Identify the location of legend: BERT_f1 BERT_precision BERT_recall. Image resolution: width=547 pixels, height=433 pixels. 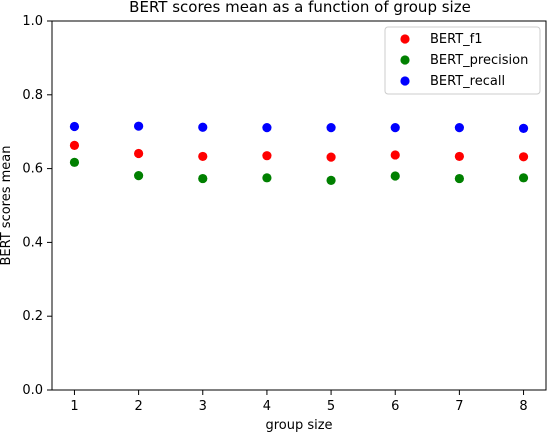
(462, 60).